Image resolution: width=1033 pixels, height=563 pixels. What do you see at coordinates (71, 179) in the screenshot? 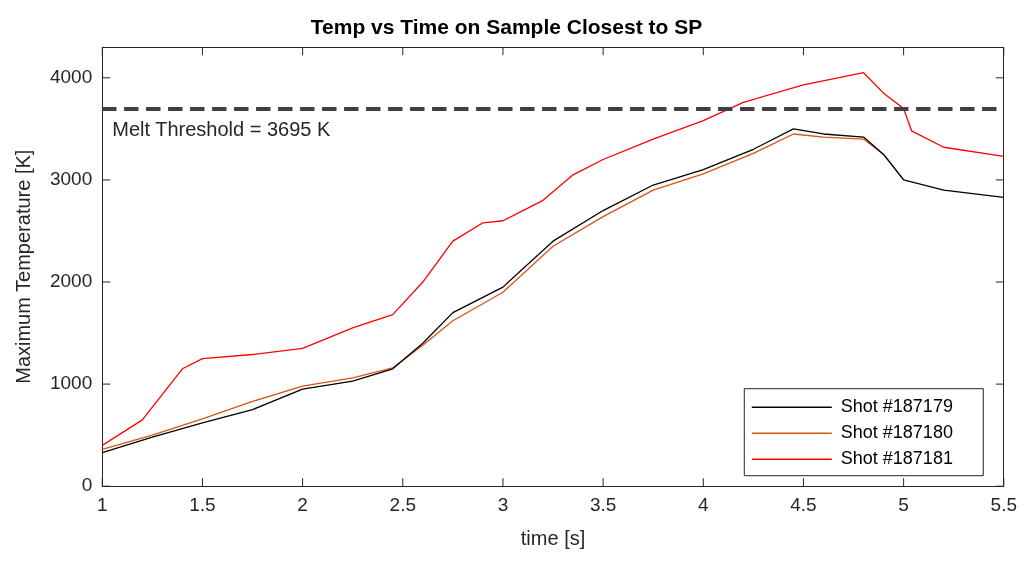
I see `y-tick-label: 3000` at bounding box center [71, 179].